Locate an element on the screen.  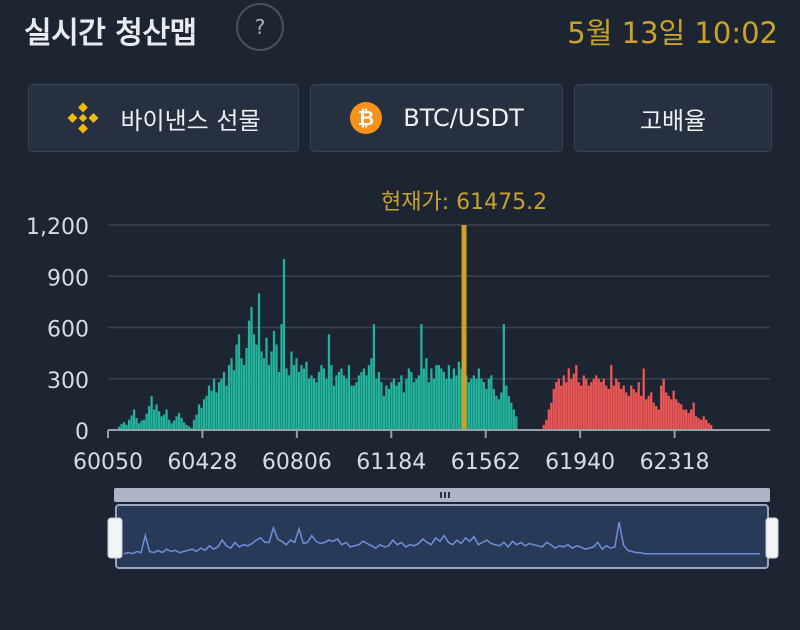
x-axis-ticks: 60050 60428 60806 61184 61562 61940 62318 is located at coordinates (391, 452).